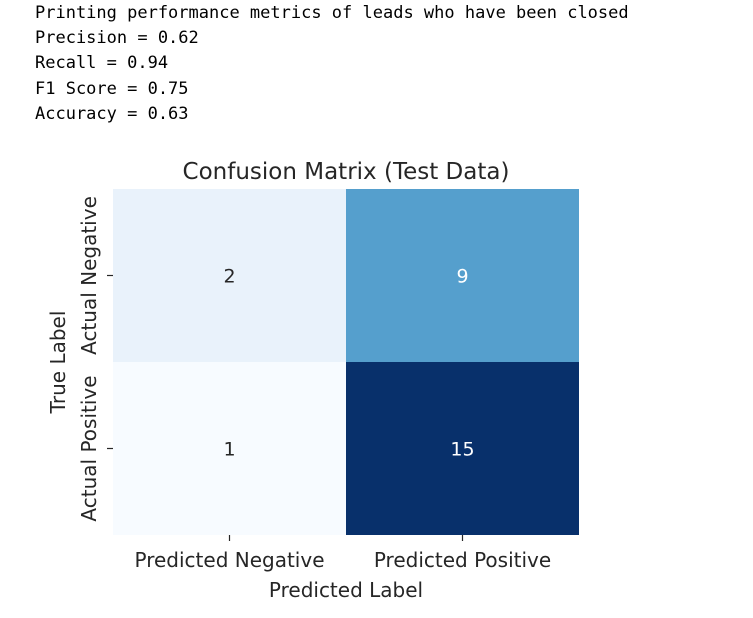  I want to click on y-tick-label: Actual Positive, so click(89, 448).